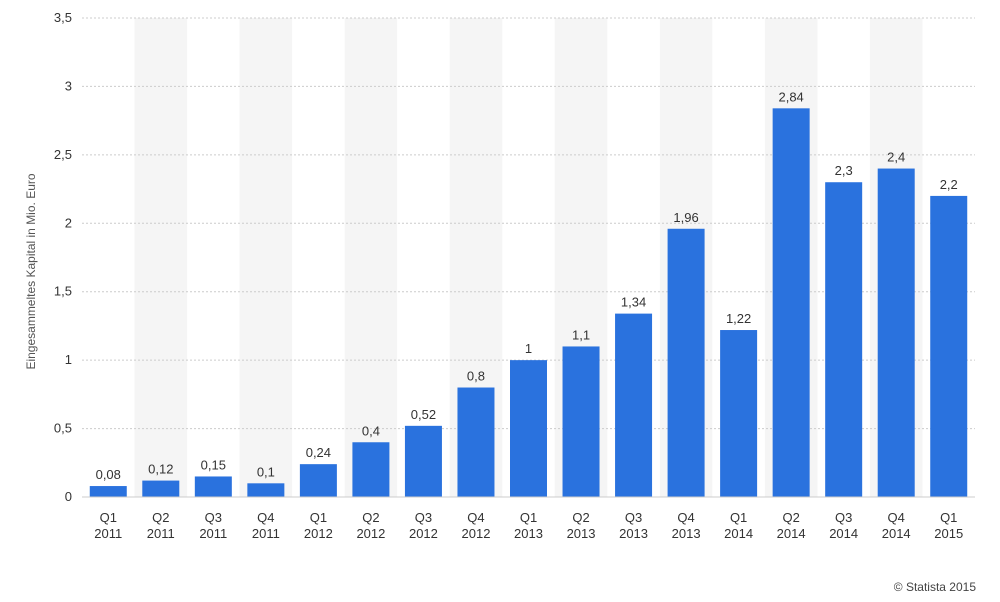 The height and width of the screenshot is (602, 1000). What do you see at coordinates (949, 184) in the screenshot?
I see `data-label: 2,2` at bounding box center [949, 184].